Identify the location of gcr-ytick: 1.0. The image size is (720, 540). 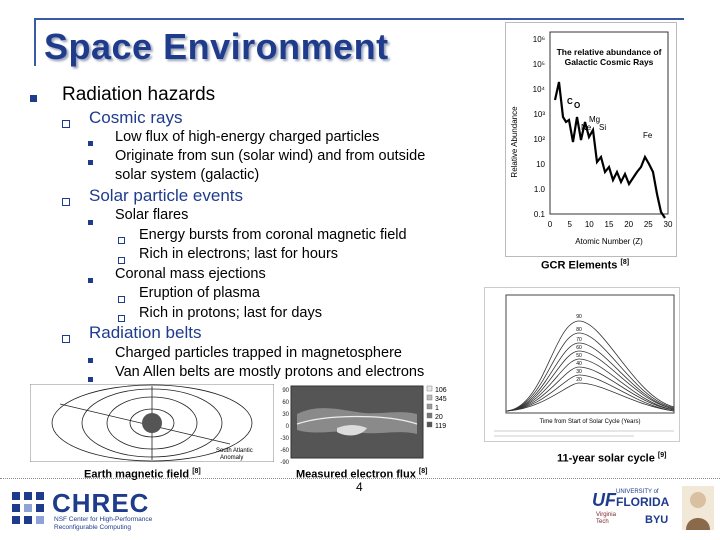
(540, 189).